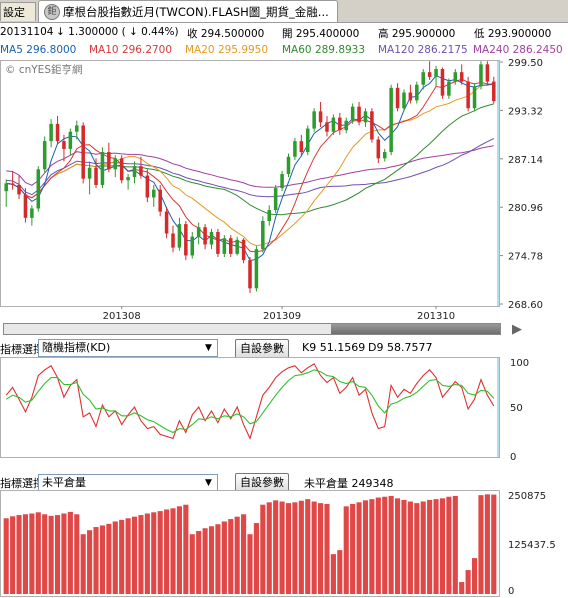 Image resolution: width=568 pixels, height=598 pixels. Describe the element at coordinates (64, 482) in the screenshot. I see `oi-selected-value: 未平倉量` at that location.